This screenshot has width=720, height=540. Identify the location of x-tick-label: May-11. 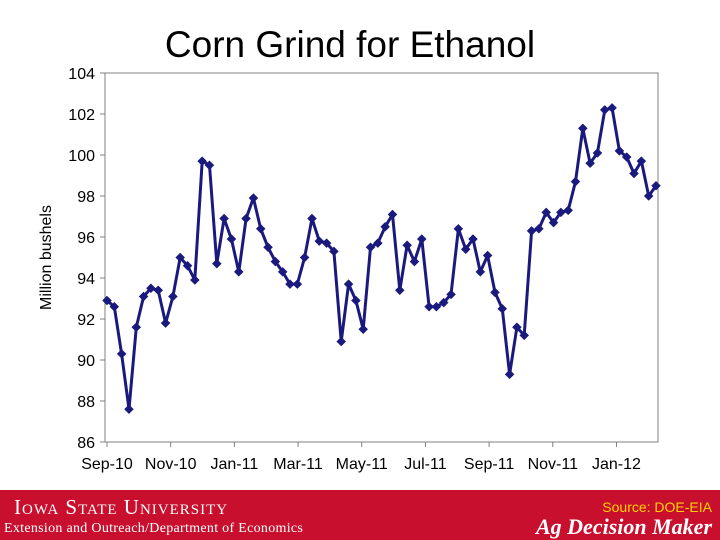
(362, 464).